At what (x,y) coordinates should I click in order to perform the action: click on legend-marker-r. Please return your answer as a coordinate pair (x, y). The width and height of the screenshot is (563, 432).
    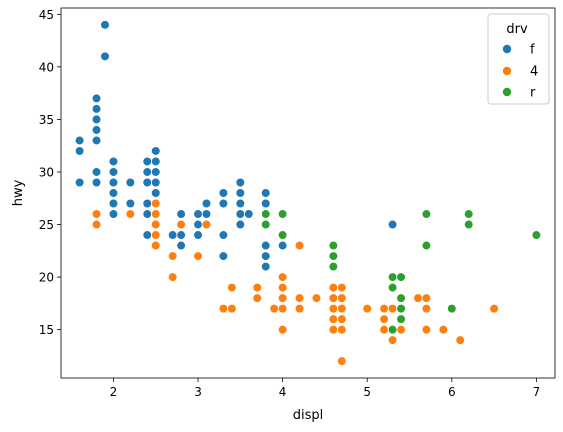
    Looking at the image, I should click on (506, 92).